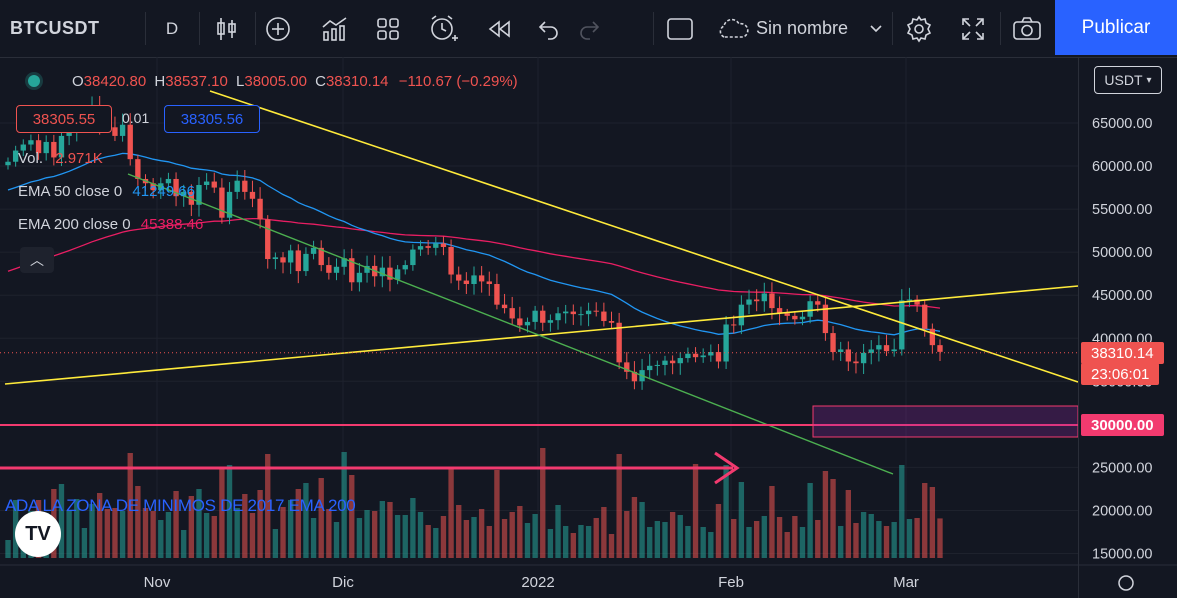  What do you see at coordinates (474, 263) in the screenshot?
I see `ema200-line` at bounding box center [474, 263].